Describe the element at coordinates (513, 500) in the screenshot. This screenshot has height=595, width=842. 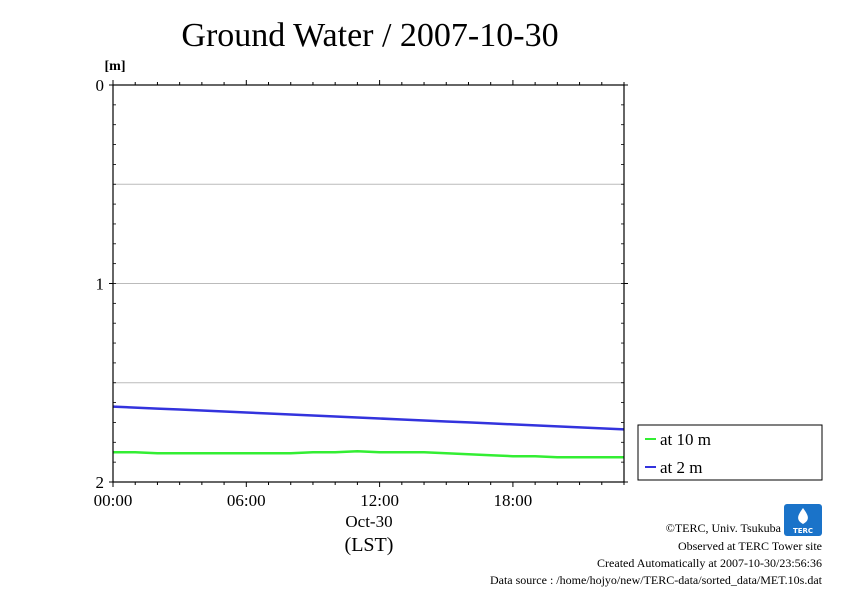
I see `x-tick-label-3: 18:00` at that location.